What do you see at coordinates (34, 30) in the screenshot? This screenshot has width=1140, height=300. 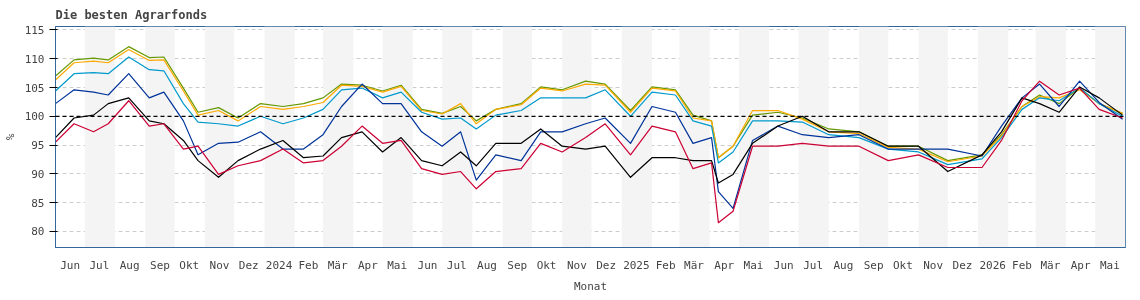 I see `y-tick-label: 115` at bounding box center [34, 30].